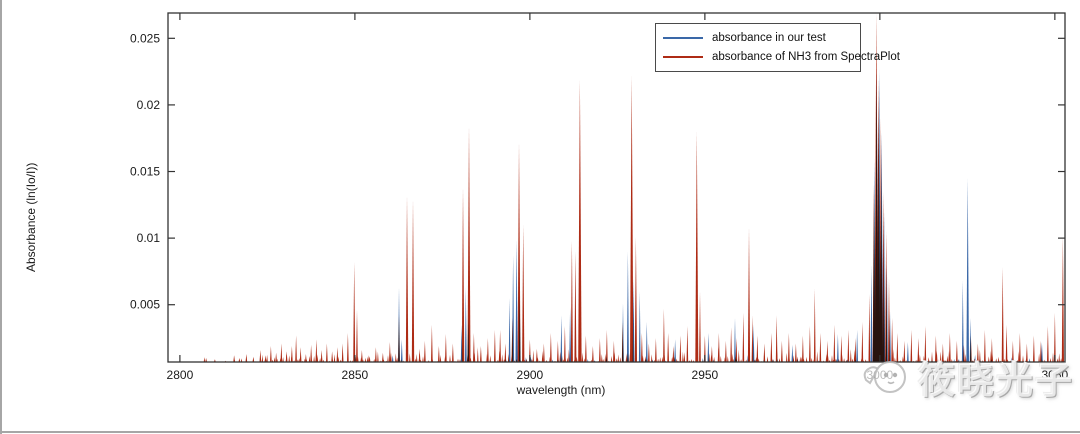 The height and width of the screenshot is (434, 1080). I want to click on legend-item-spectraplot: absorbance of NH3 from SpectraPlot, so click(778, 57).